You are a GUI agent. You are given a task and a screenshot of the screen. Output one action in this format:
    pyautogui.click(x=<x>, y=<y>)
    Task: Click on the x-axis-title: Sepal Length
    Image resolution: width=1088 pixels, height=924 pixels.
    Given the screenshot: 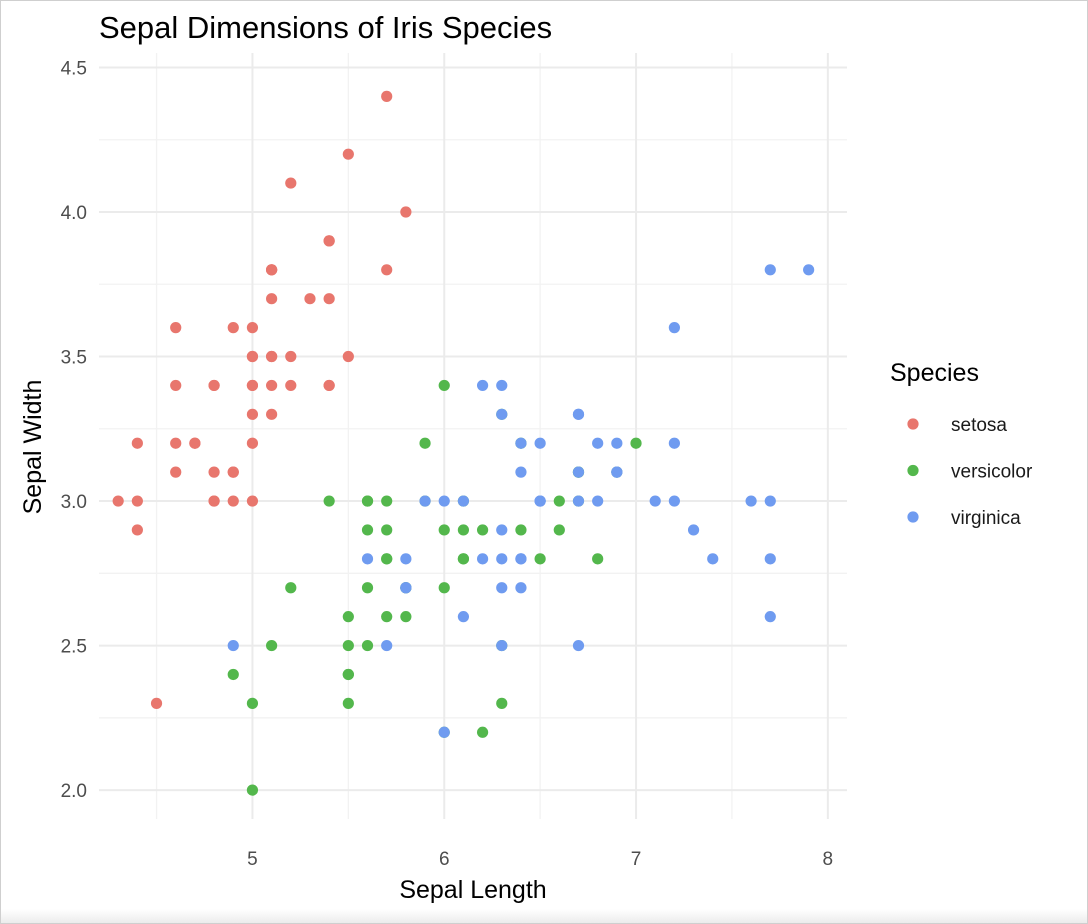 What is the action you would take?
    pyautogui.click(x=472, y=890)
    